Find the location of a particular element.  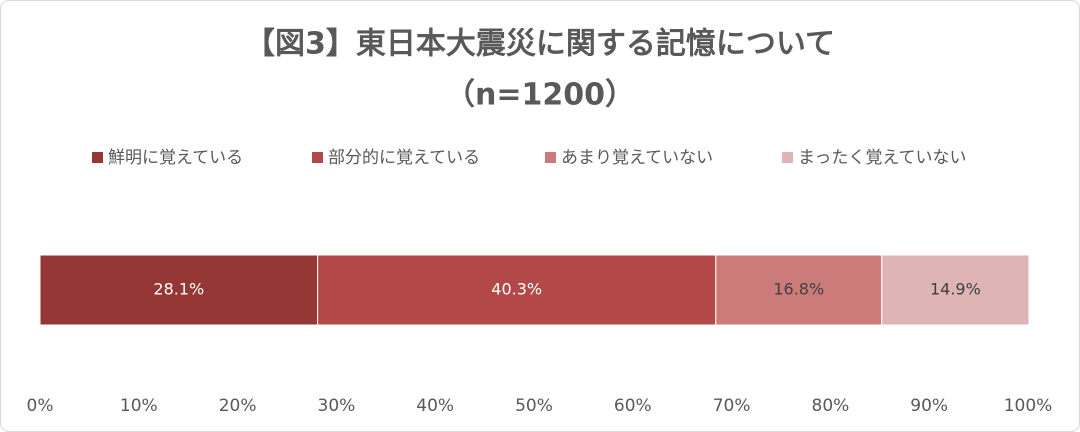

x-tick-label: 0% is located at coordinates (40, 406).